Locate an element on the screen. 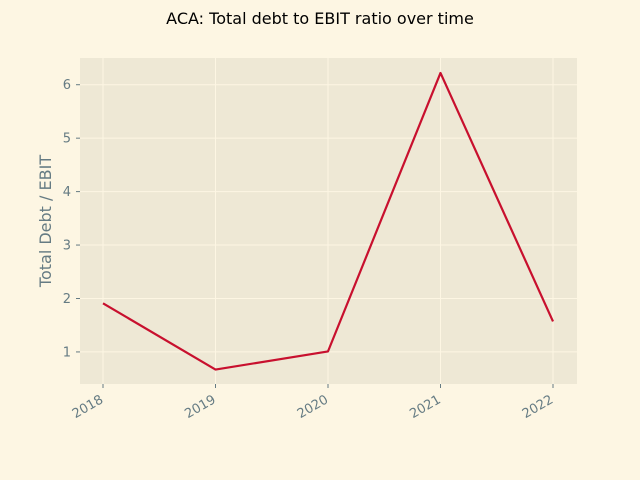 Image resolution: width=640 pixels, height=480 pixels. chart-title: ACA: Total debt to EBIT ratio over time is located at coordinates (320, 18).